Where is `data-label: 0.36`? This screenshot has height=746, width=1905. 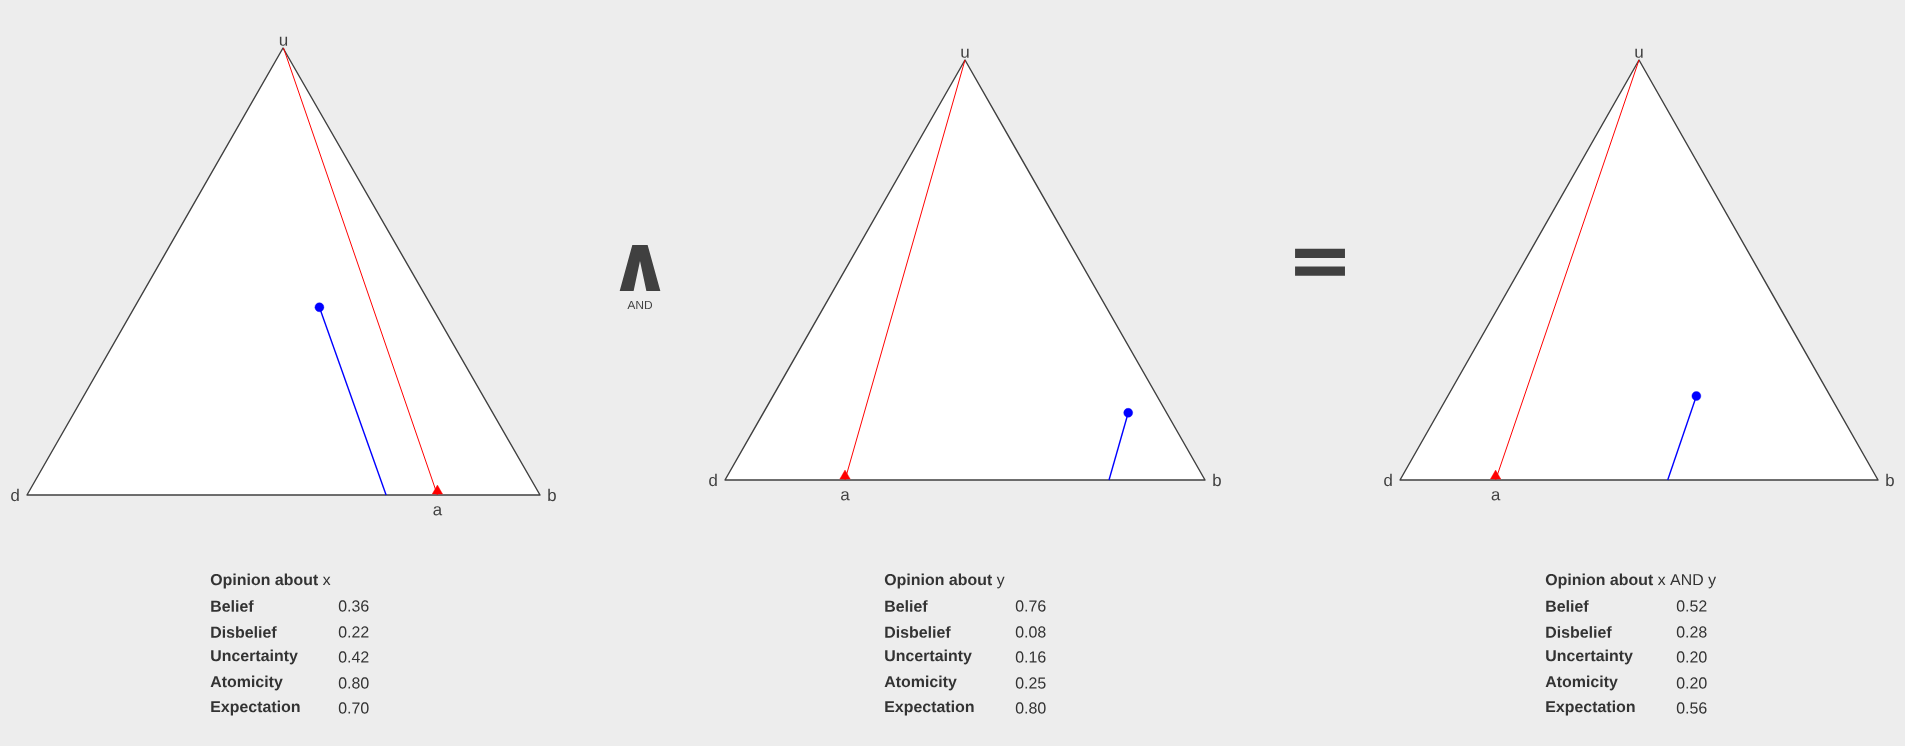 data-label: 0.36 is located at coordinates (353, 606).